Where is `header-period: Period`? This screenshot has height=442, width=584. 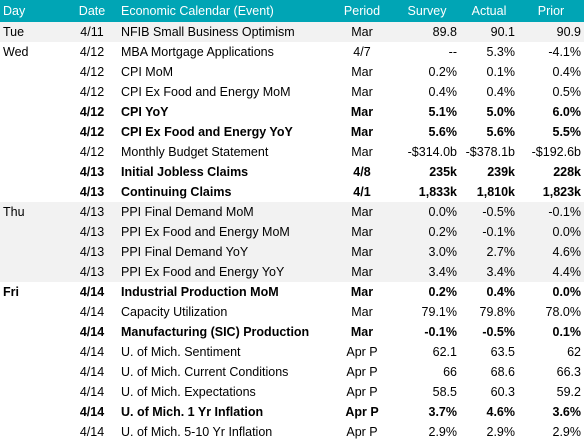
header-period: Period is located at coordinates (362, 11).